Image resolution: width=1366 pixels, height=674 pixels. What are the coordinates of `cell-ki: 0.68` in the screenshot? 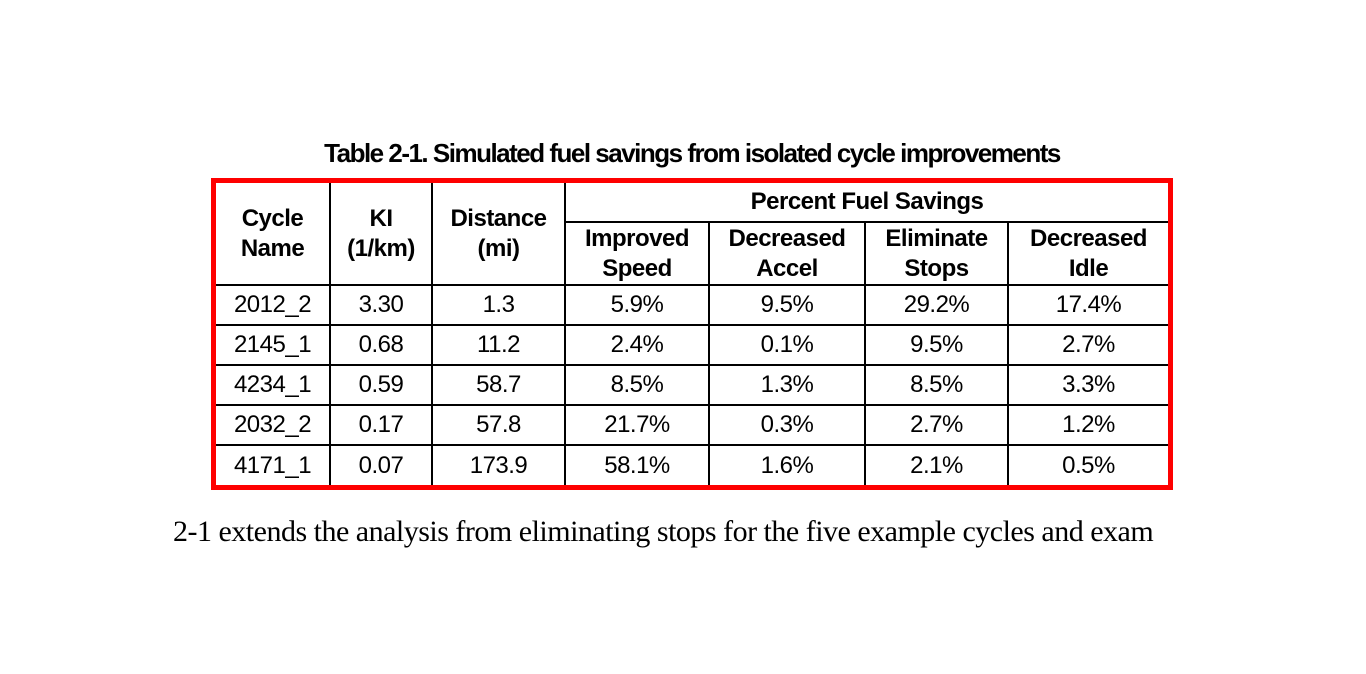 It's located at (381, 345).